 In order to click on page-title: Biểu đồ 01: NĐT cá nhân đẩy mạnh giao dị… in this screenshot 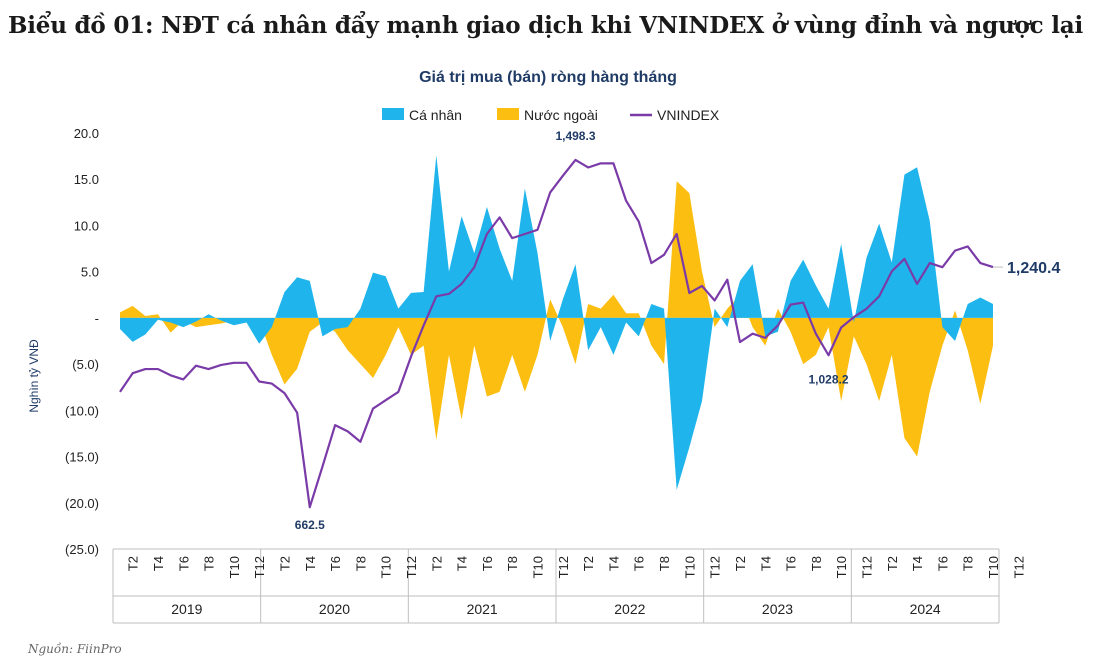, I will do `click(546, 25)`.